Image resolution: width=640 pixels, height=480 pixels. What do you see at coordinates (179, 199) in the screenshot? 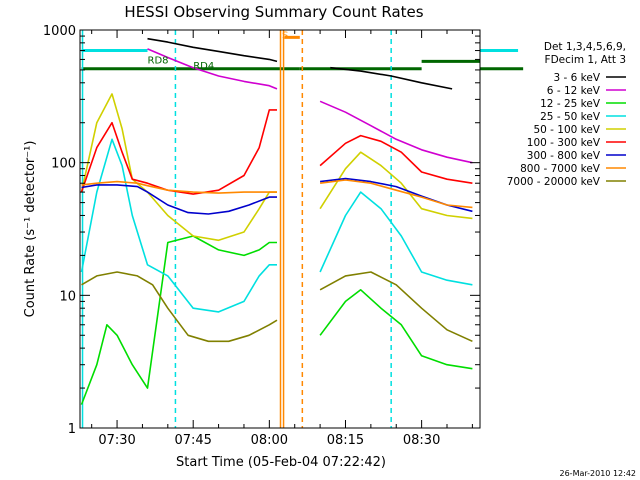
I see `series-6-segment` at bounding box center [179, 199].